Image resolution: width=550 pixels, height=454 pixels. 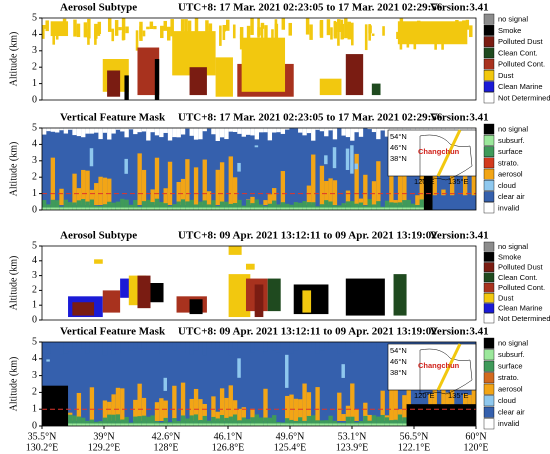 What do you see at coordinates (509, 30) in the screenshot?
I see `legend-label: Smoke` at bounding box center [509, 30].